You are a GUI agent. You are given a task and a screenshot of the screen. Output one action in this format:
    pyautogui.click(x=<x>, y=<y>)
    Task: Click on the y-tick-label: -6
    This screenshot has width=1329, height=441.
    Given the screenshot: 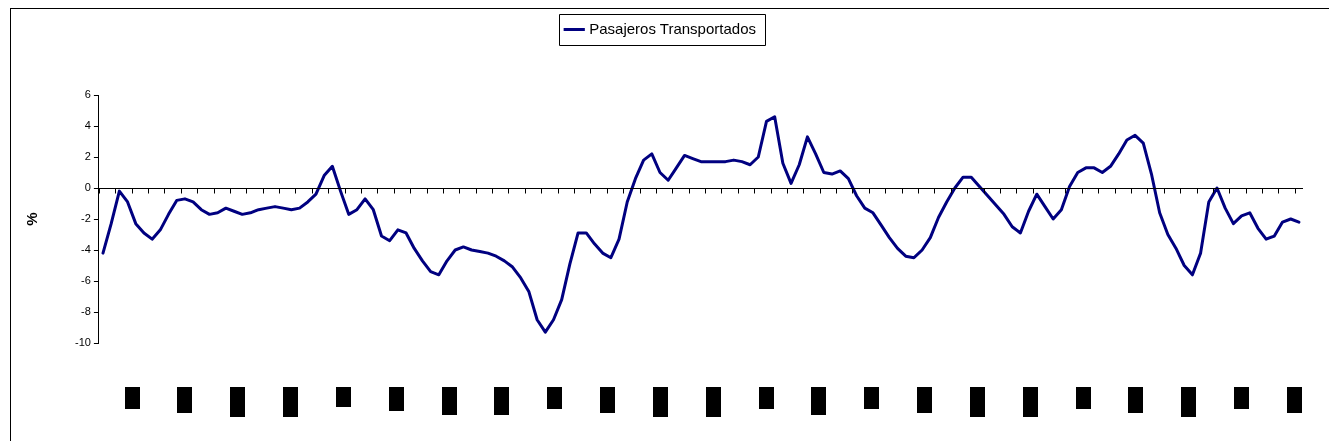 What is the action you would take?
    pyautogui.click(x=86, y=280)
    